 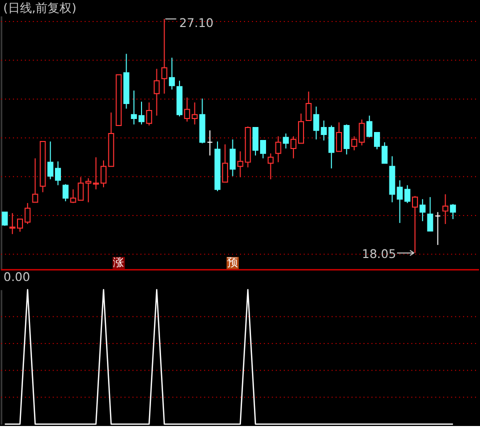 I want to click on chart-title: (日线,前复权), so click(x=39, y=7).